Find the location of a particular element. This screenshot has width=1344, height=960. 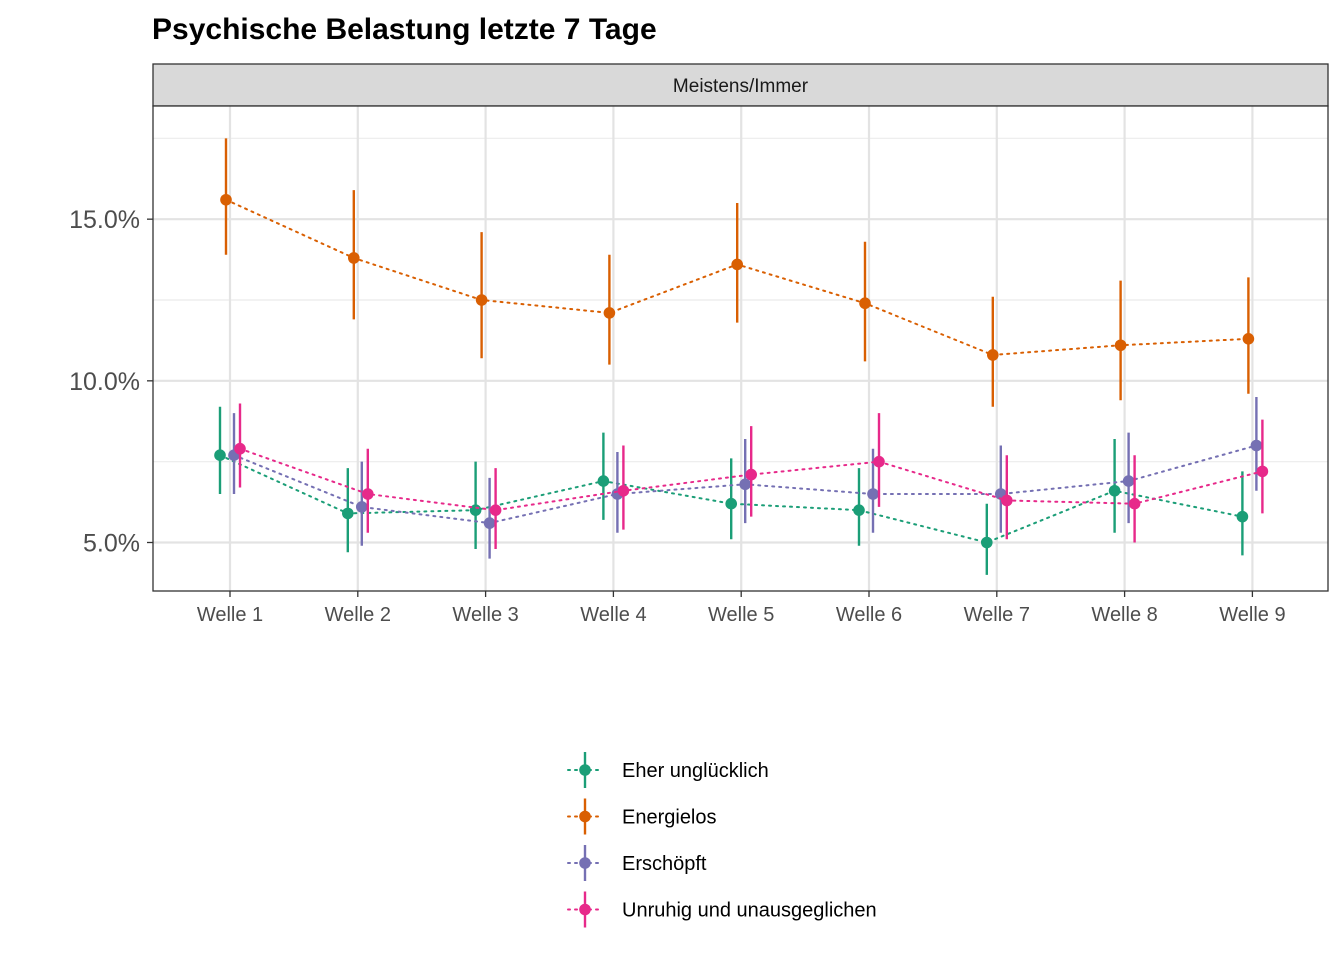

x-tick-label: Welle 2 is located at coordinates (358, 615).